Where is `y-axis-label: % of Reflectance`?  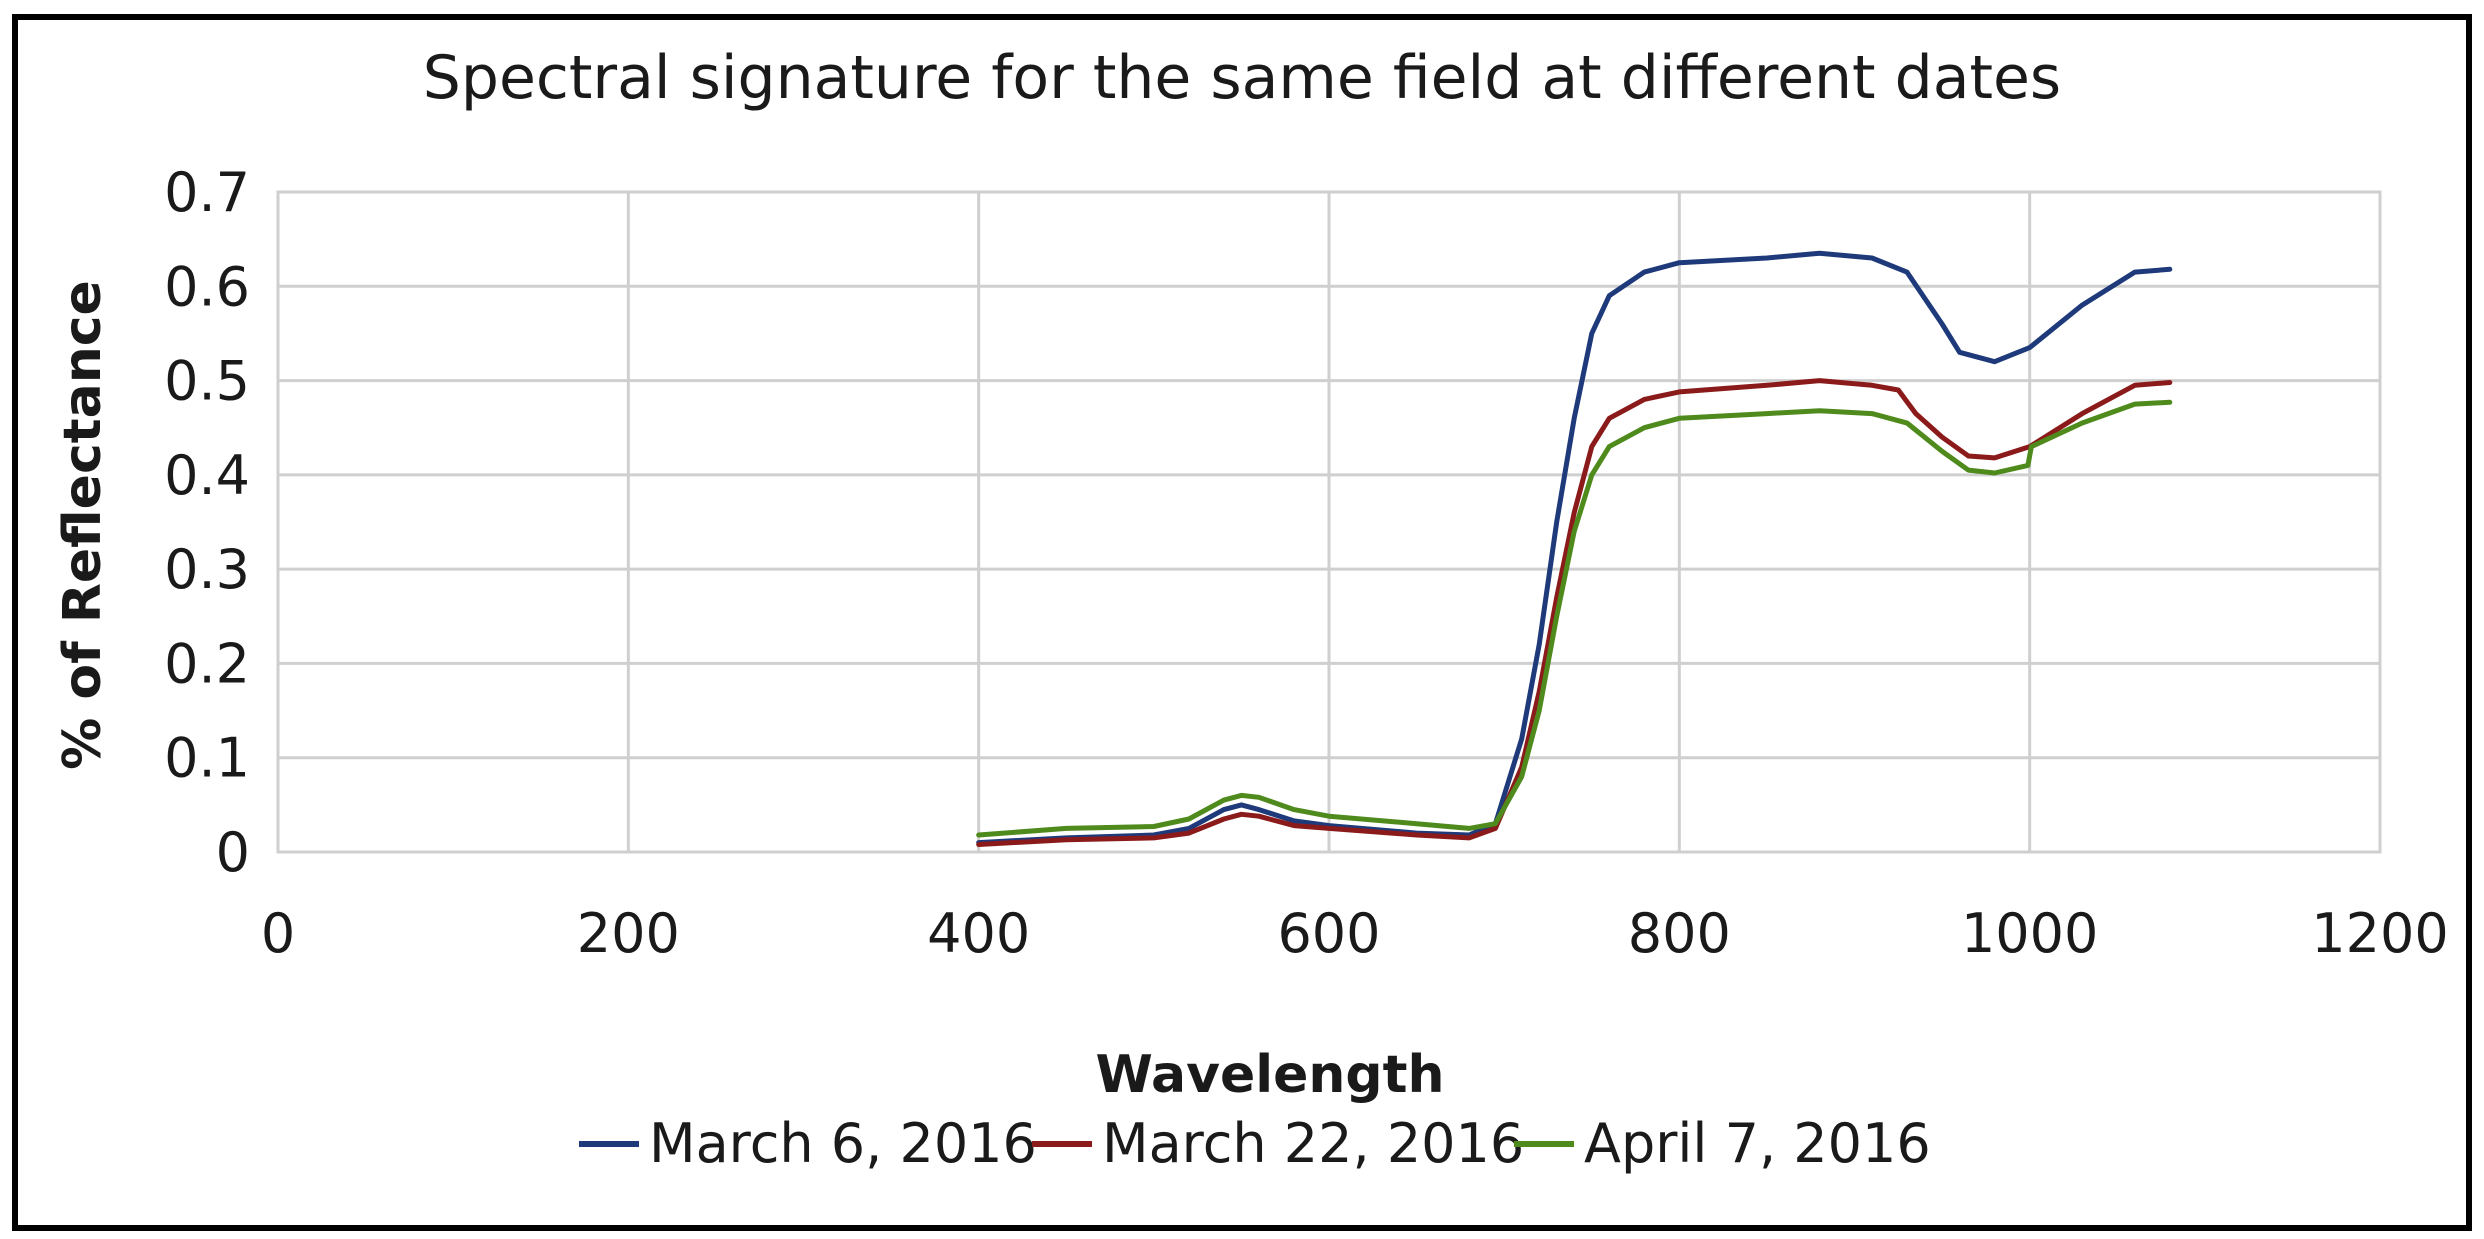 y-axis-label: % of Reflectance is located at coordinates (83, 525).